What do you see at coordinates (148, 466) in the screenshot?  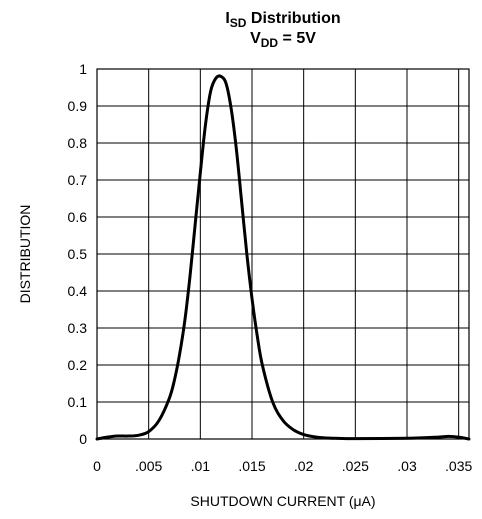 I see `x-tick-label: .005` at bounding box center [148, 466].